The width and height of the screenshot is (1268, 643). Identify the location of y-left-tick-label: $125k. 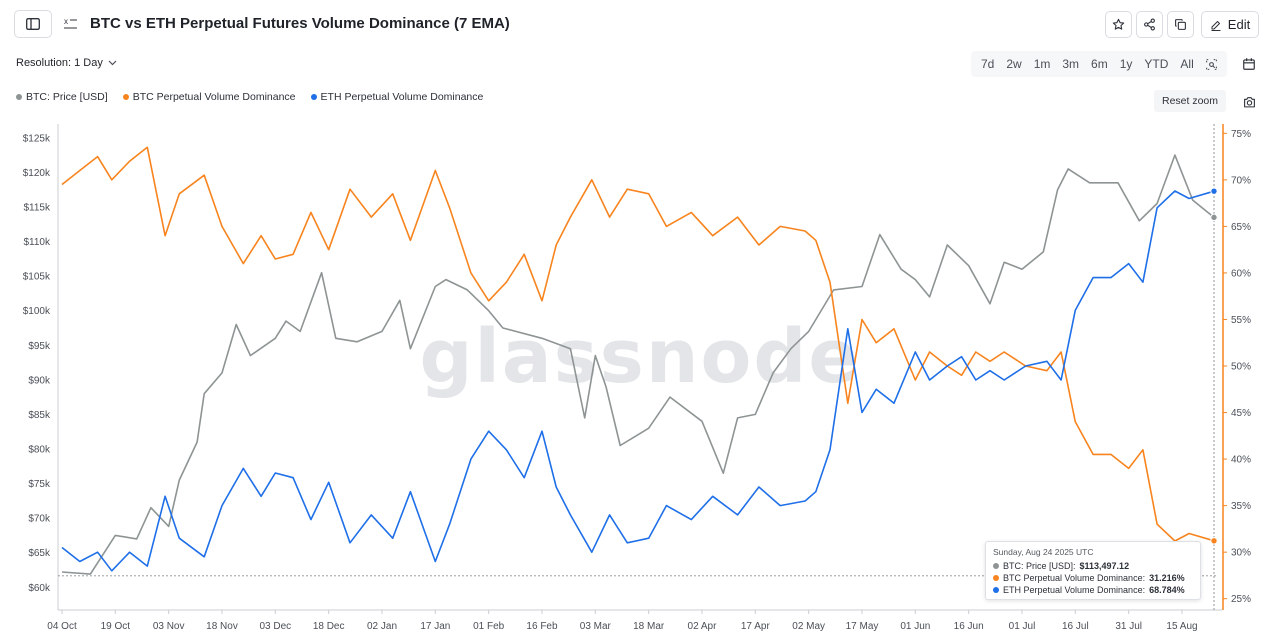
(37, 138).